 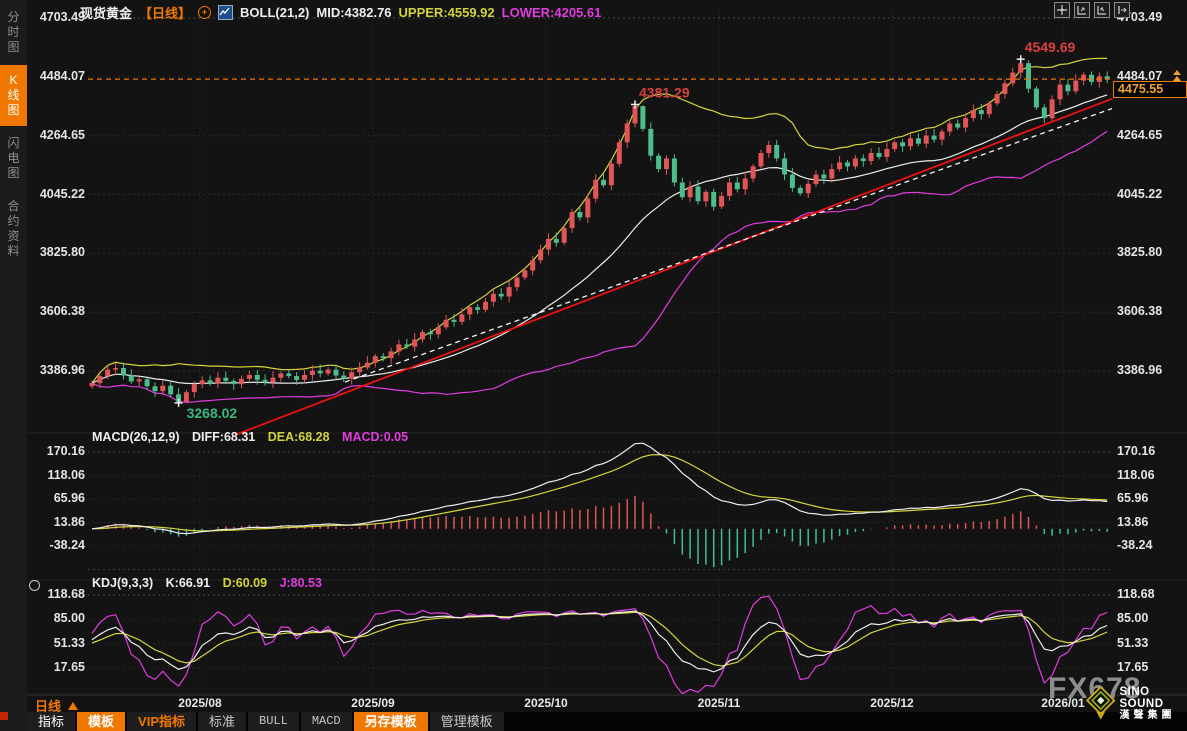 I want to click on kdj-tick-left-0: 118.68, so click(x=66, y=594).